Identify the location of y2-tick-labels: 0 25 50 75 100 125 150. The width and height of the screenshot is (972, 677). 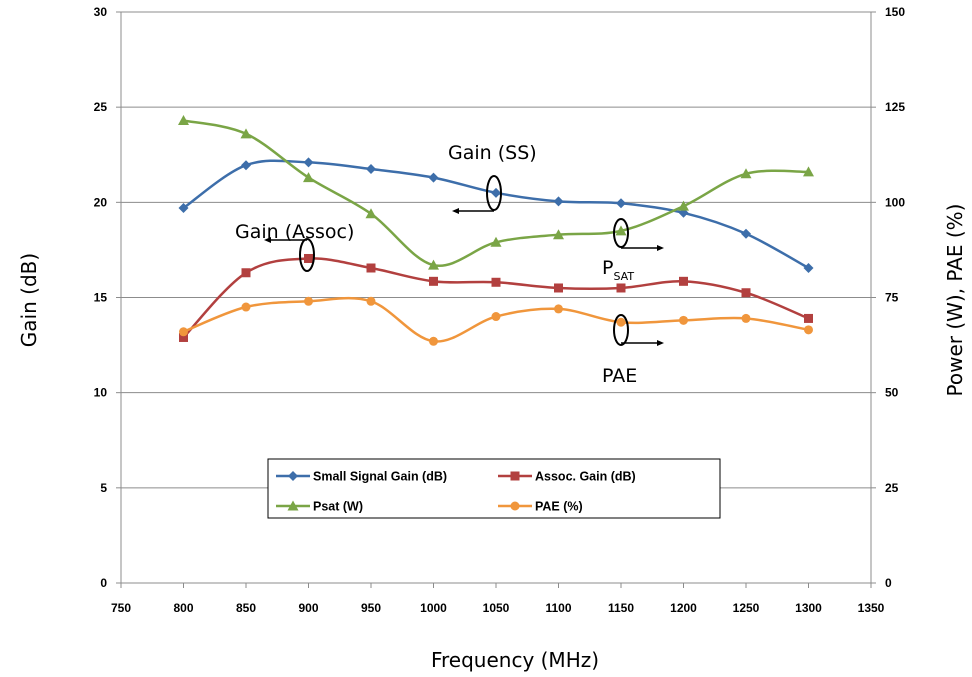
(895, 297).